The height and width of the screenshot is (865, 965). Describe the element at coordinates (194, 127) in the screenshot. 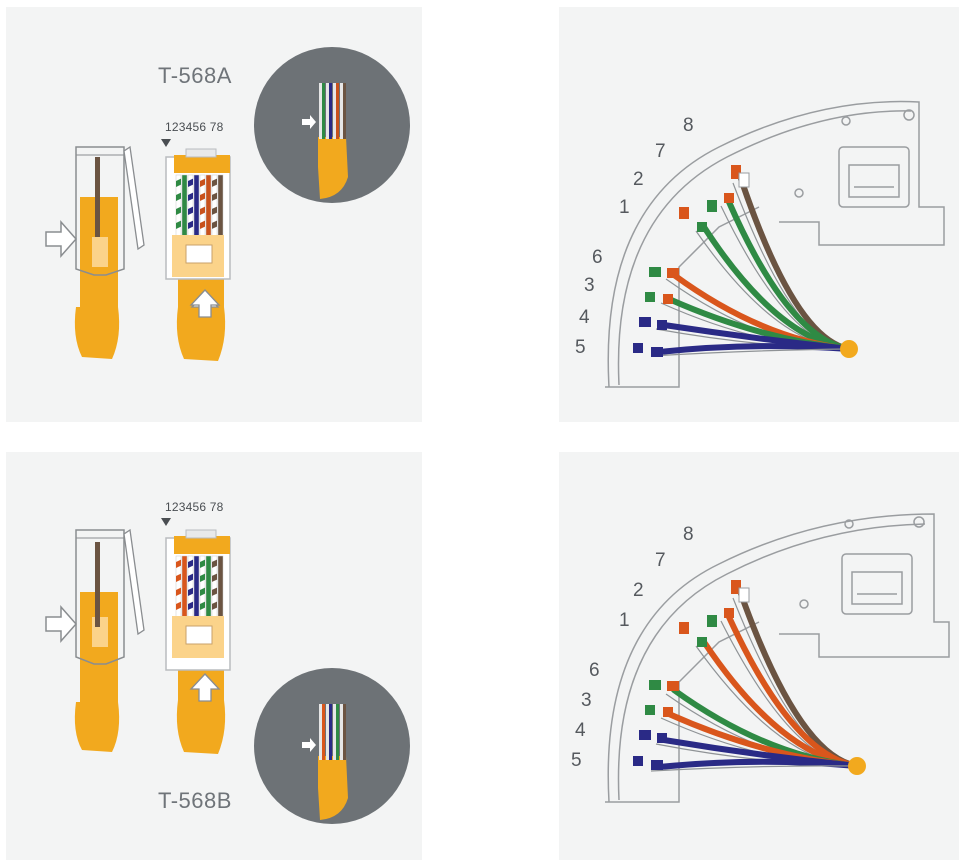

I see `t568a-pin-numbers: 123456 78` at that location.